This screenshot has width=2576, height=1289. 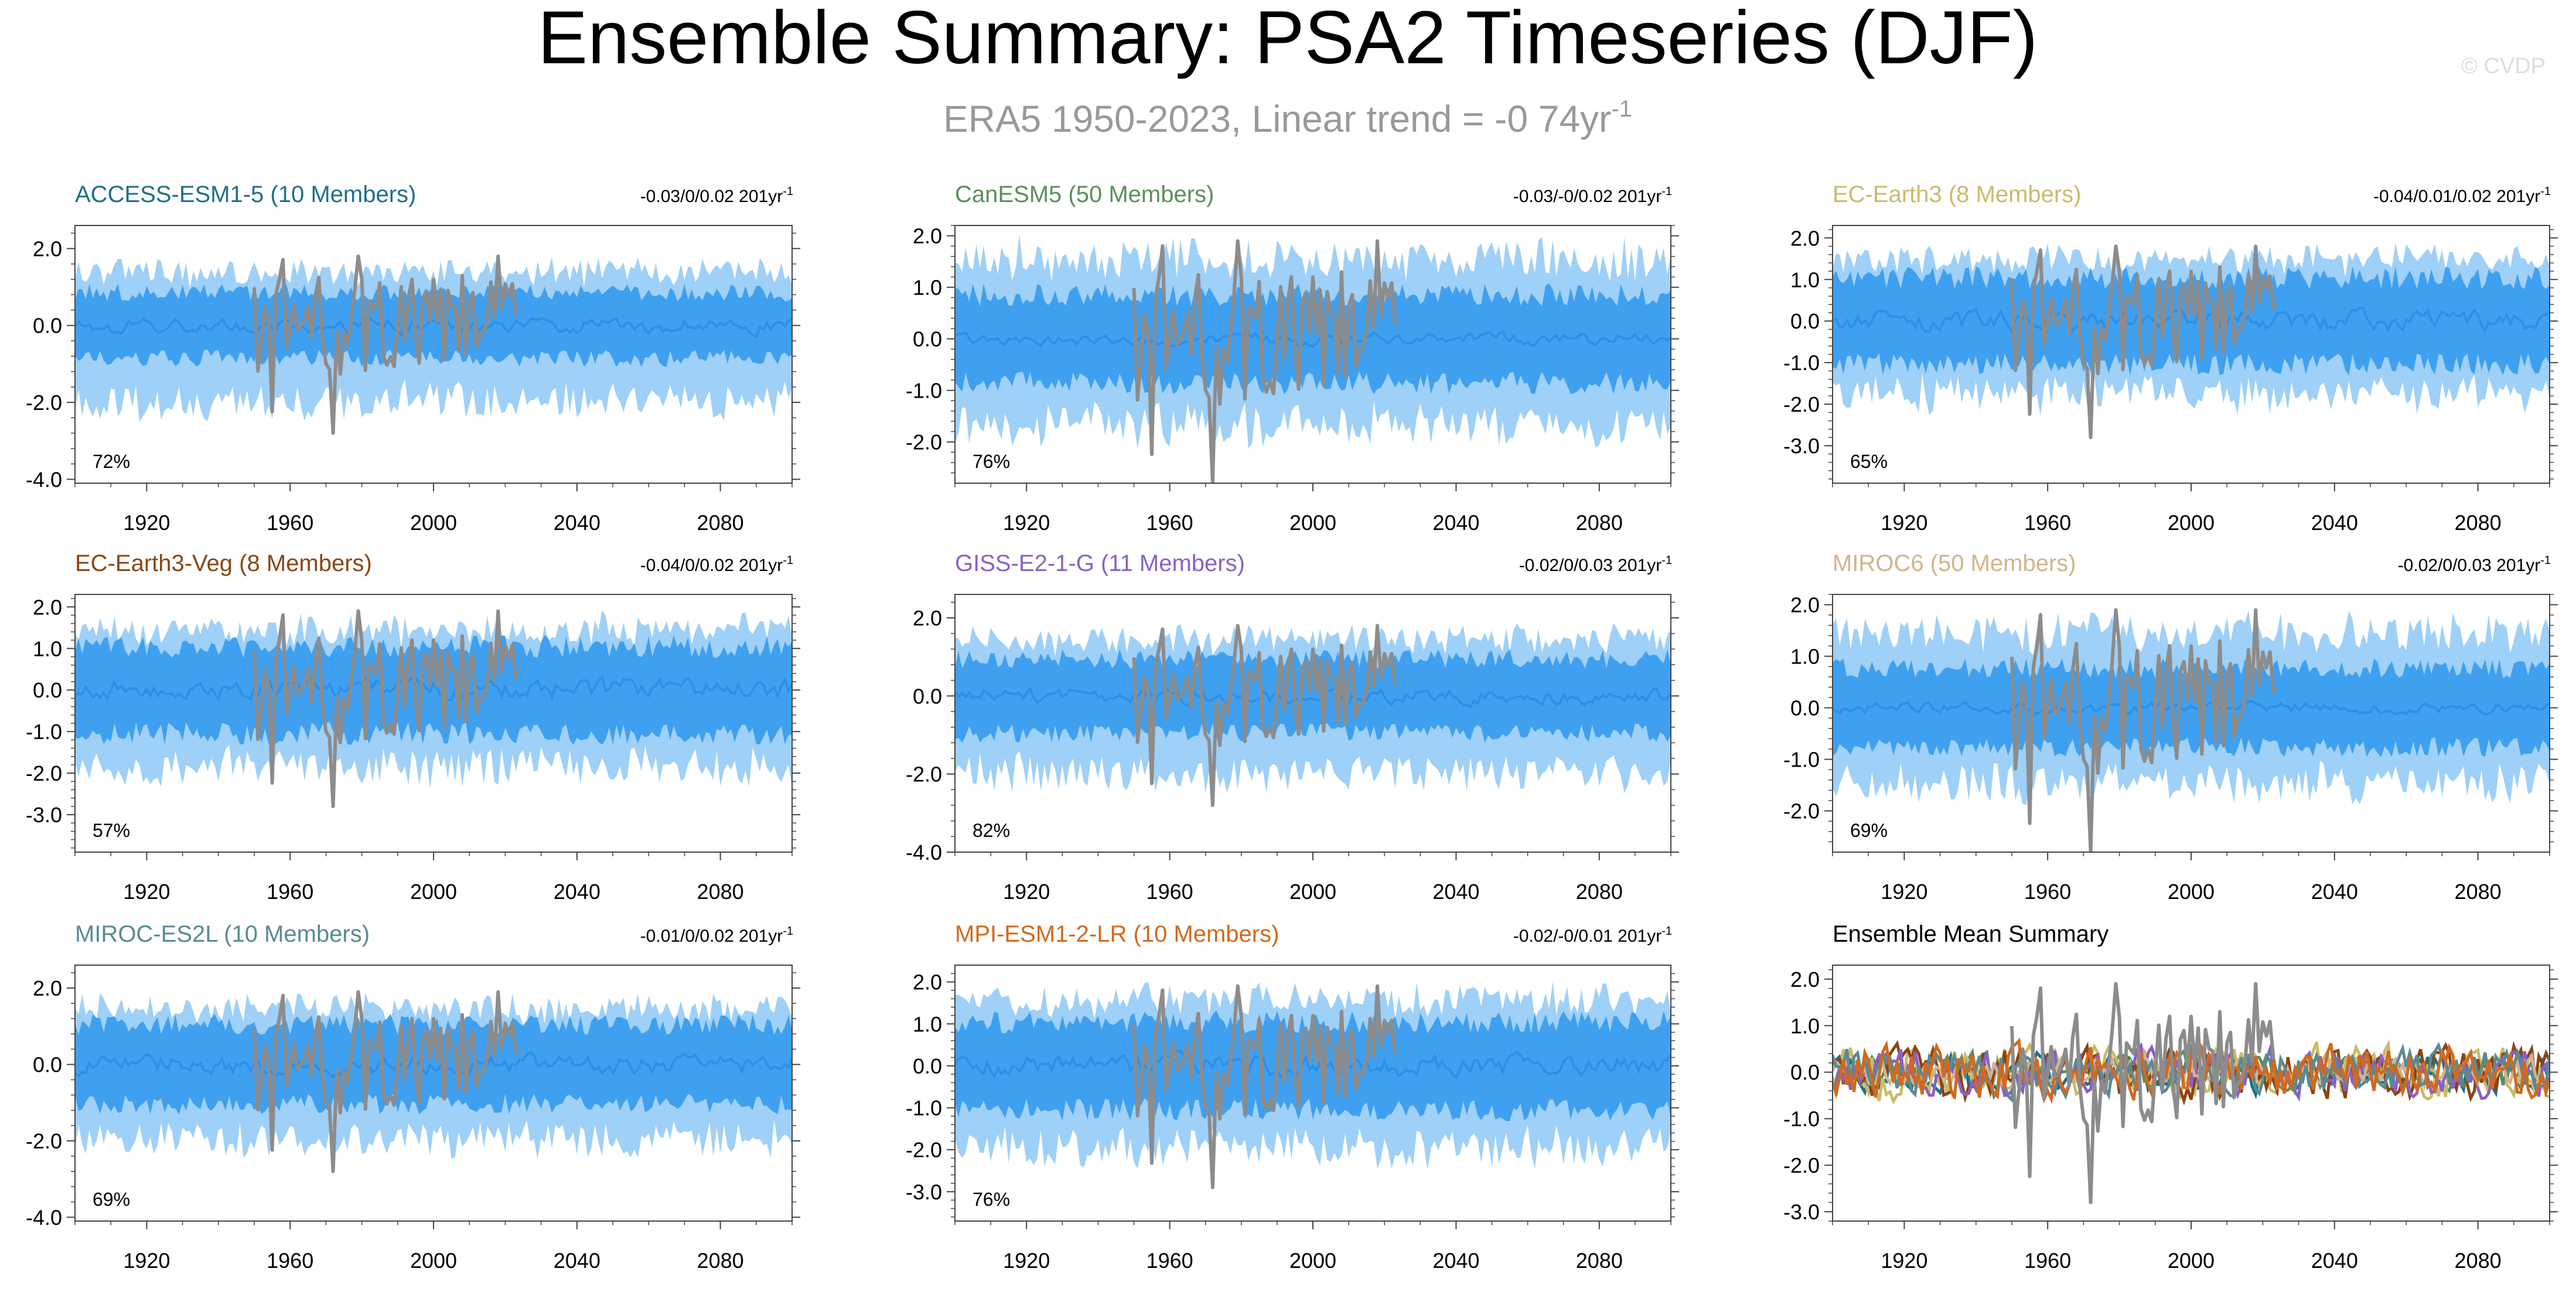 I want to click on figure-subtitle: ERA5 1950-2023, Linear trend = -0 74yr-1, so click(x=1287, y=118).